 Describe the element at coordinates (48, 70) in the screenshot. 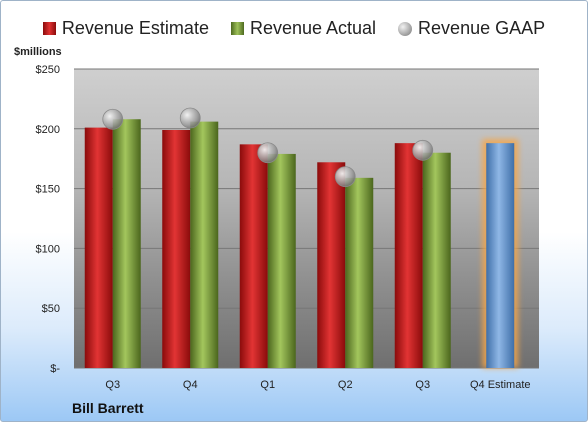

I see `y-tick-label: $250` at that location.